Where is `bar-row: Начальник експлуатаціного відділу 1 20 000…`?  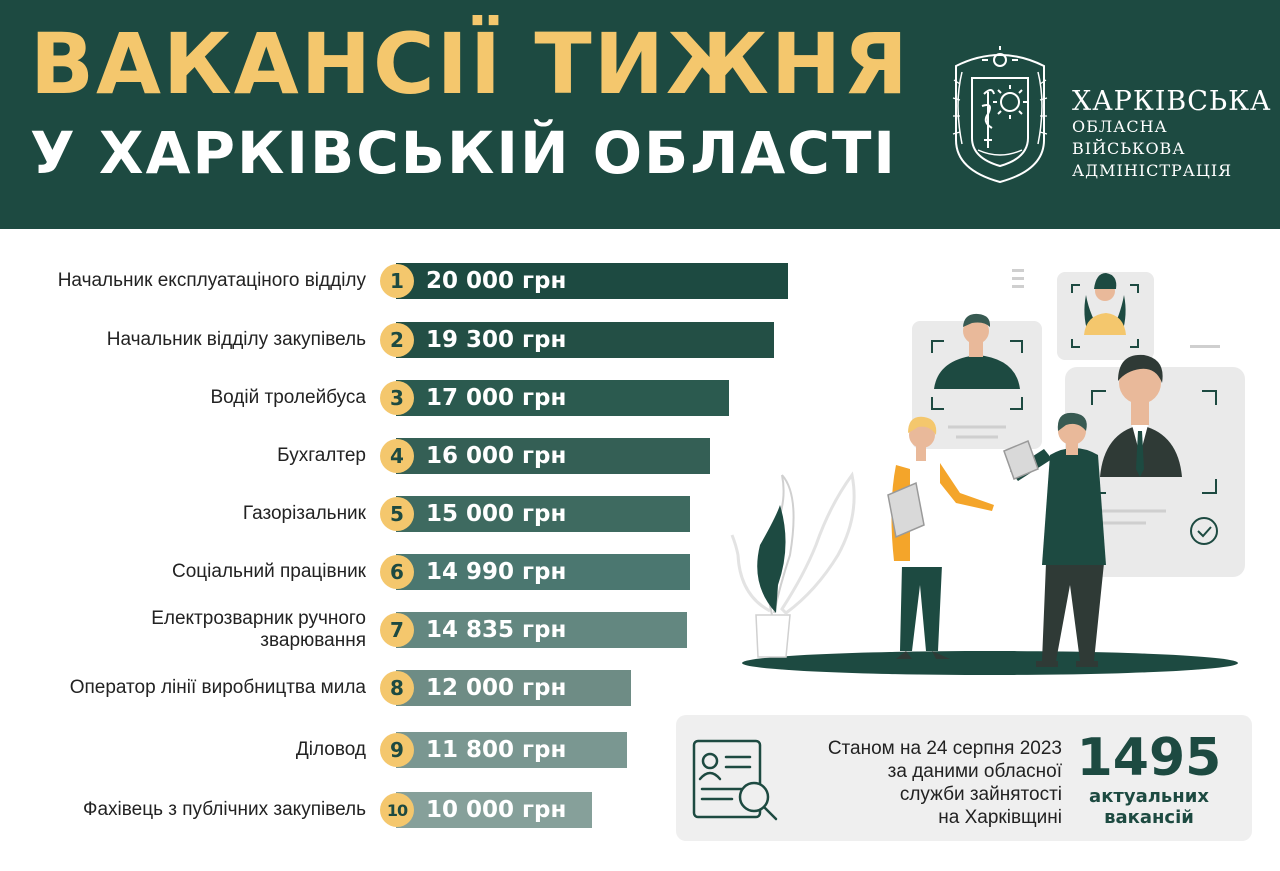 bar-row: Начальник експлуатаціного відділу 1 20 000… is located at coordinates (410, 281).